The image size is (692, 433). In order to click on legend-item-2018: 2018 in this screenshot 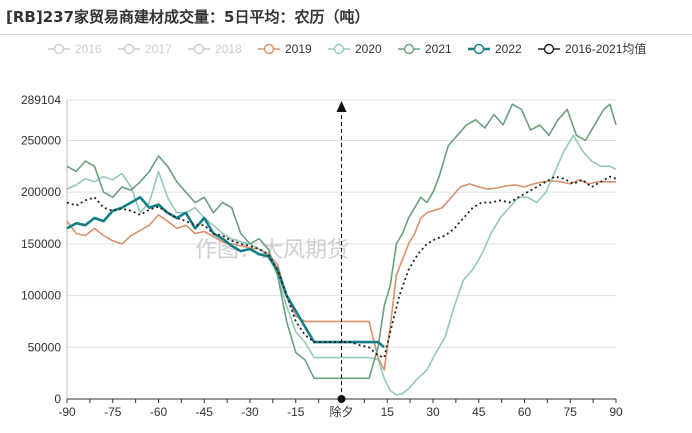, I will do `click(215, 49)`.